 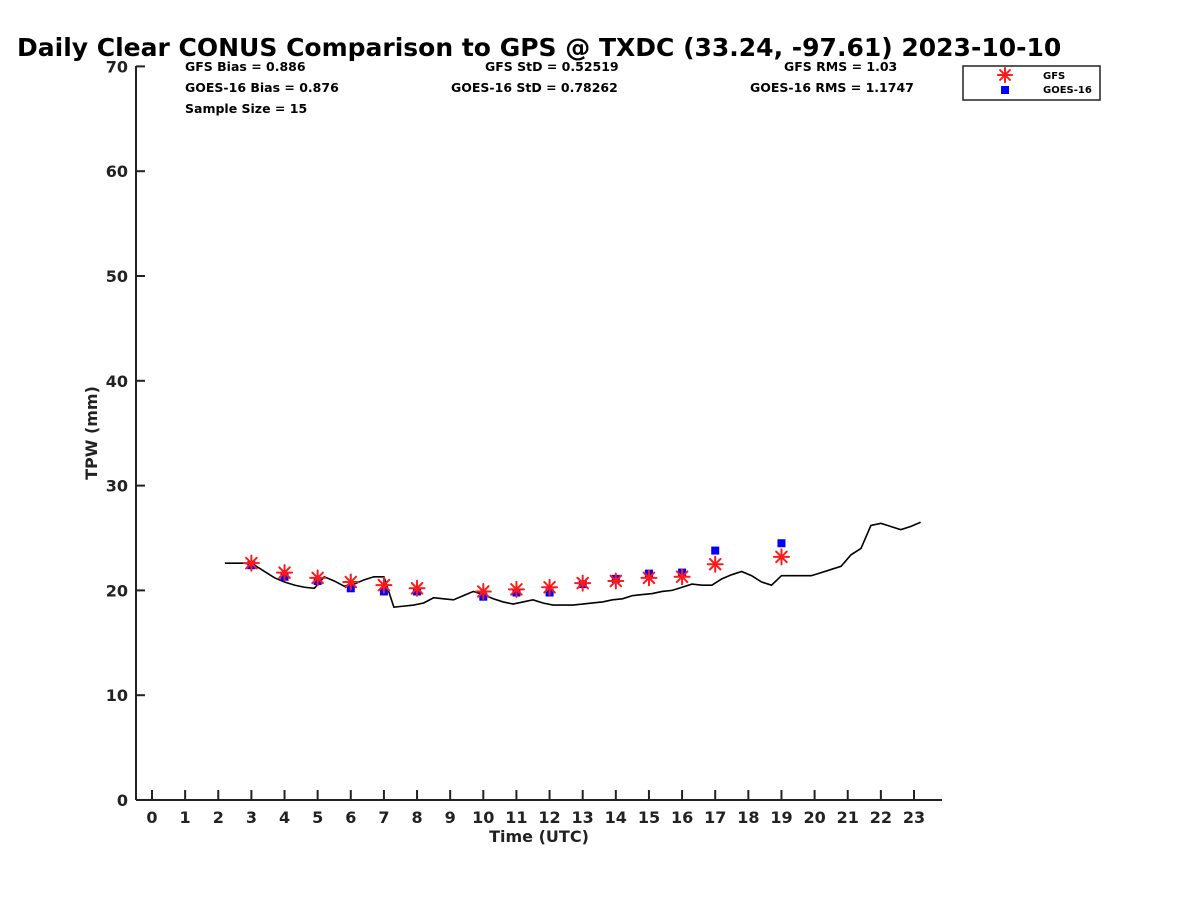 I want to click on x-tick-label: 11, so click(x=516, y=817).